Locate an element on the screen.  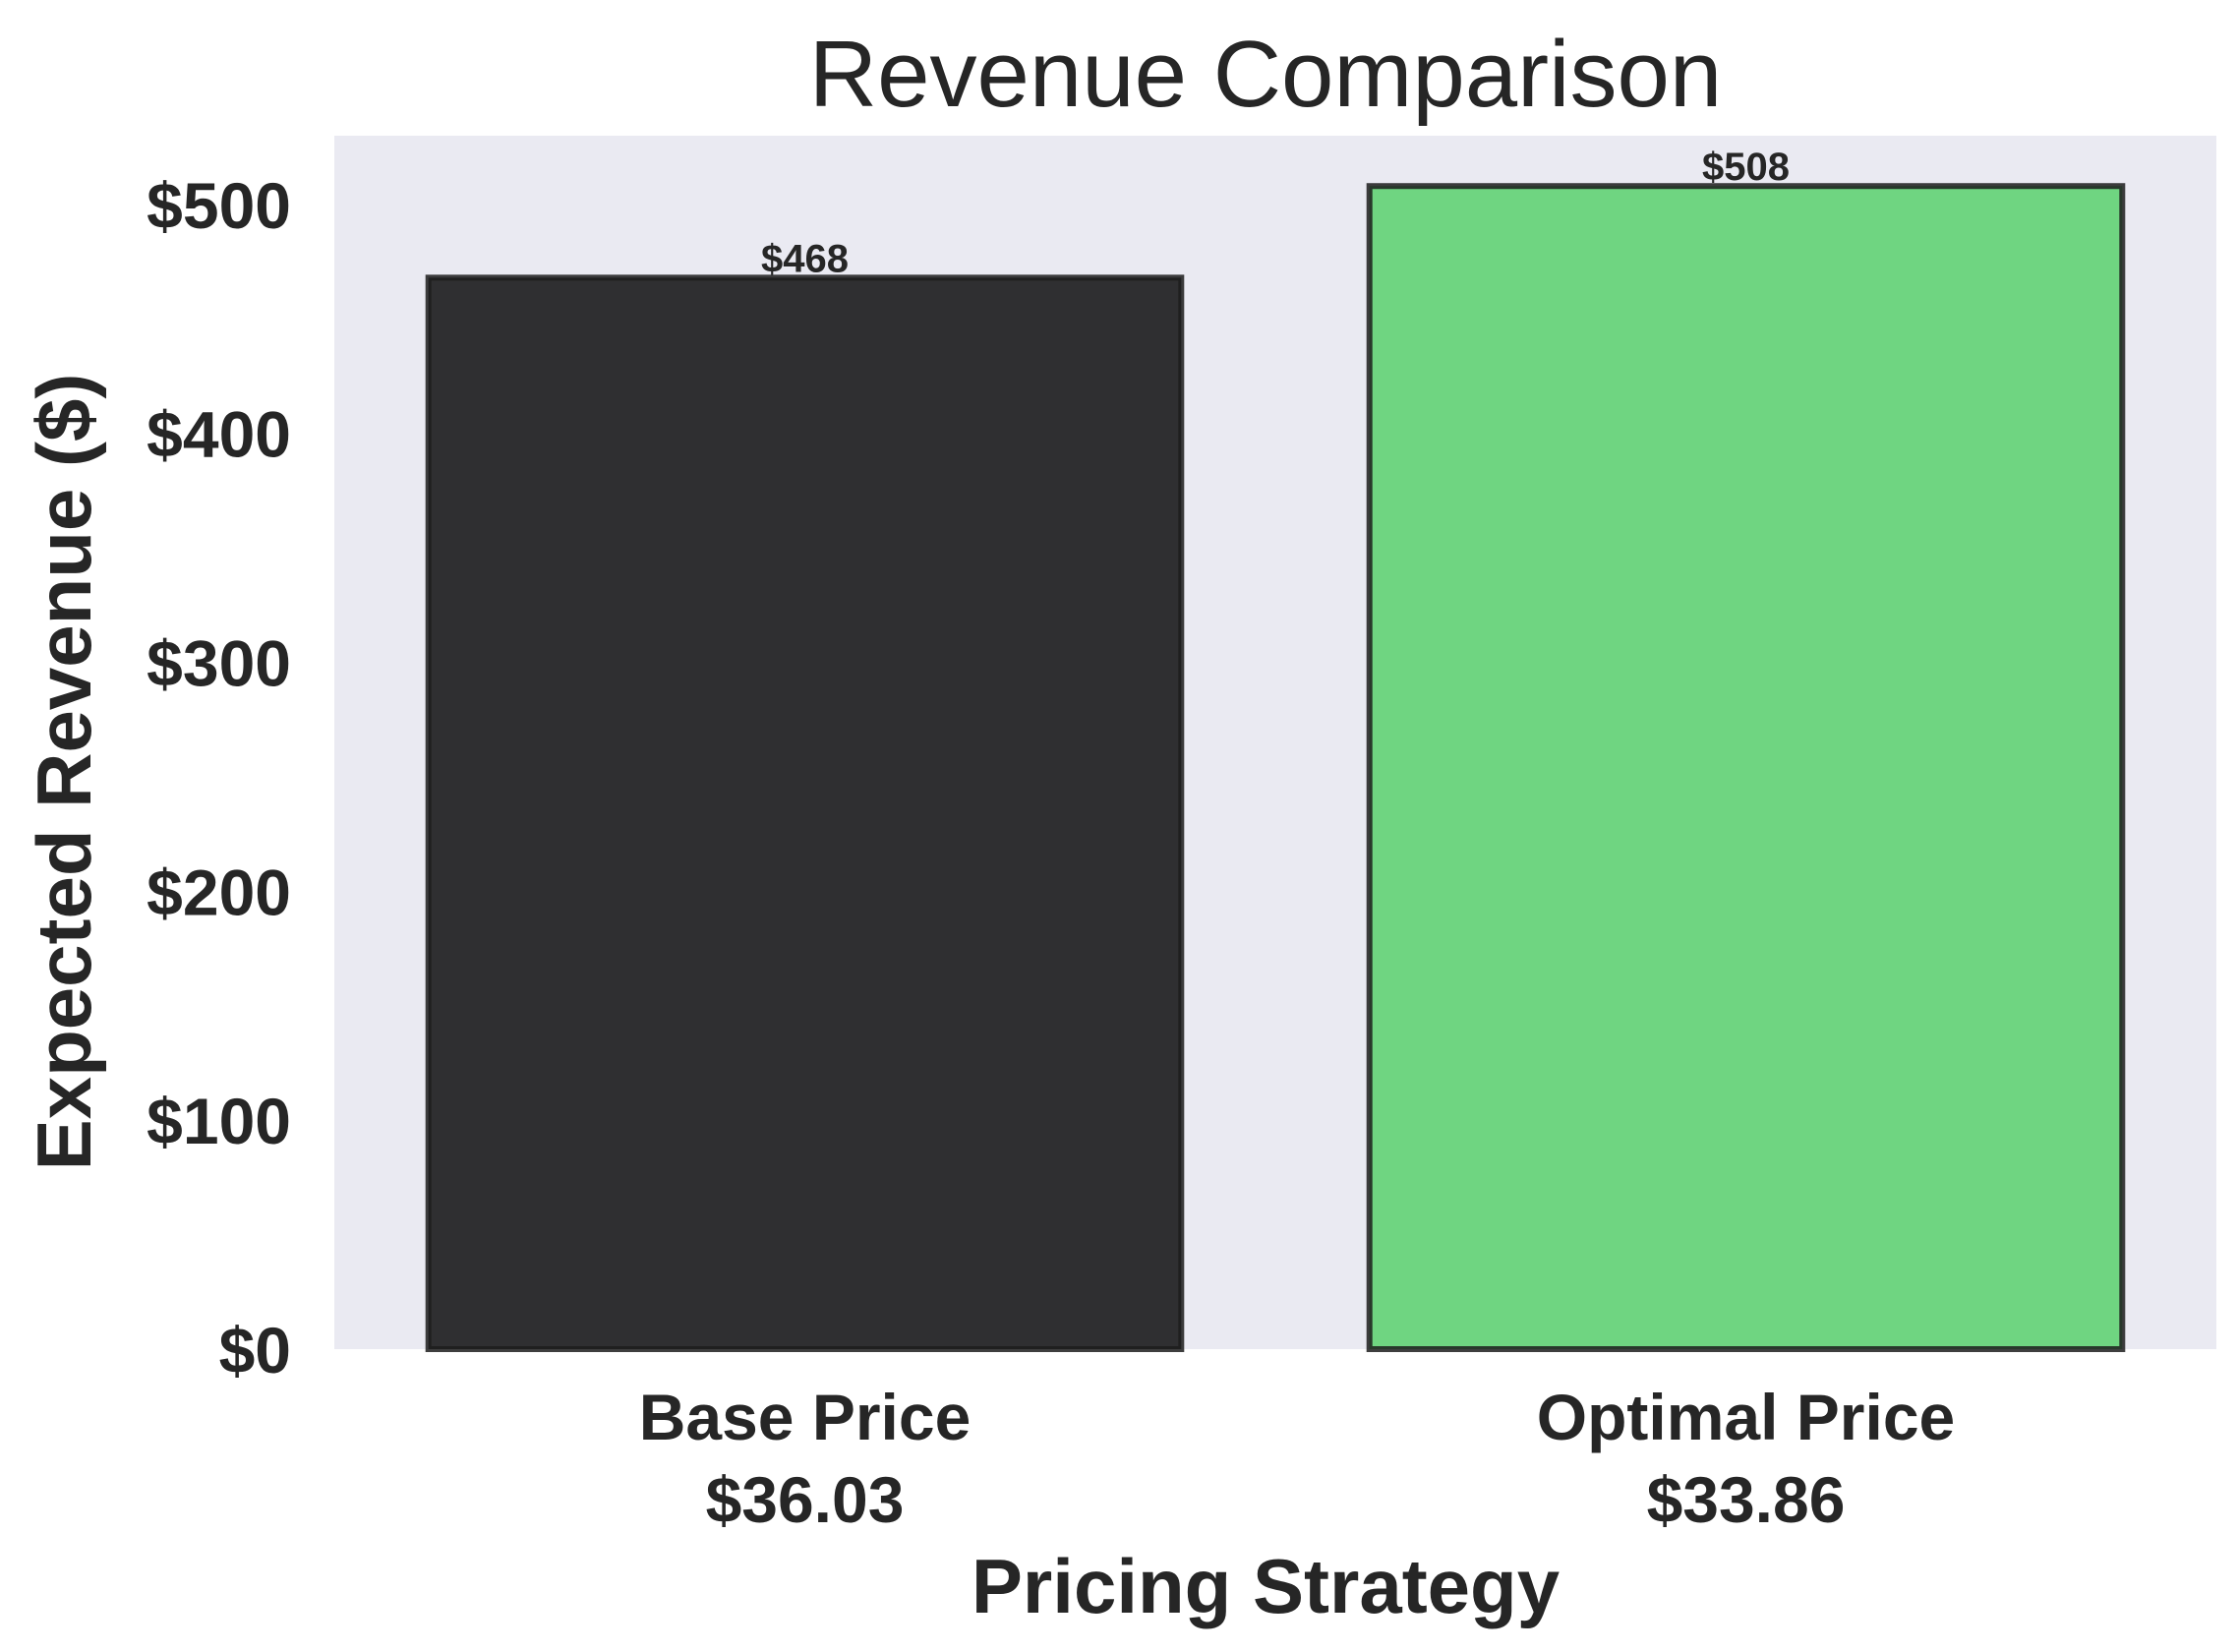
y-tick-label: $100 is located at coordinates (219, 1121).